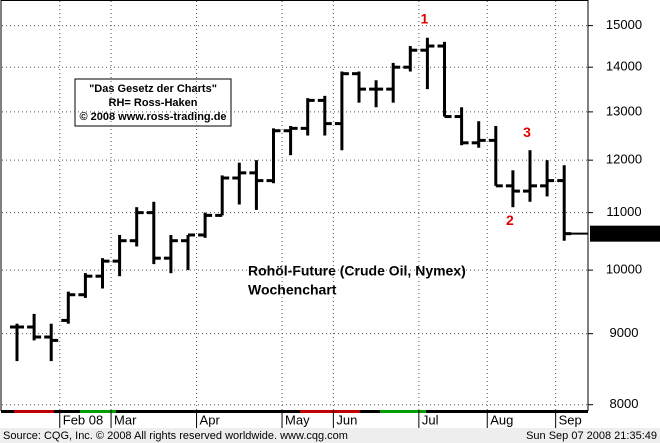  What do you see at coordinates (125, 419) in the screenshot?
I see `x-tick-label: Mar` at bounding box center [125, 419].